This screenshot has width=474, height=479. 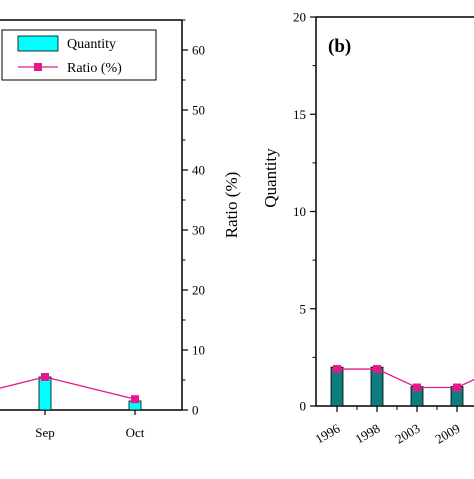 I want to click on panel-a-x-tick-label: Oct, so click(x=135, y=432).